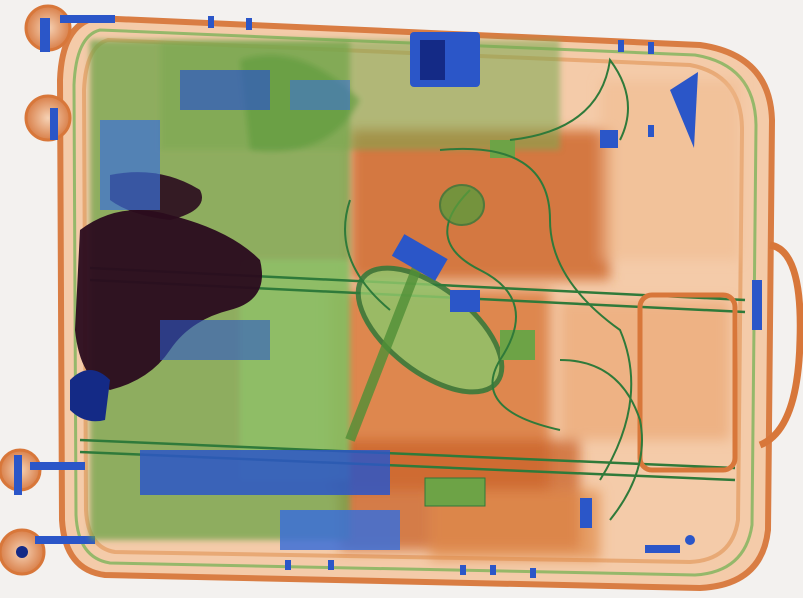 The width and height of the screenshot is (803, 598). Describe the element at coordinates (57, 290) in the screenshot. I see `suitcase-wheel` at that location.